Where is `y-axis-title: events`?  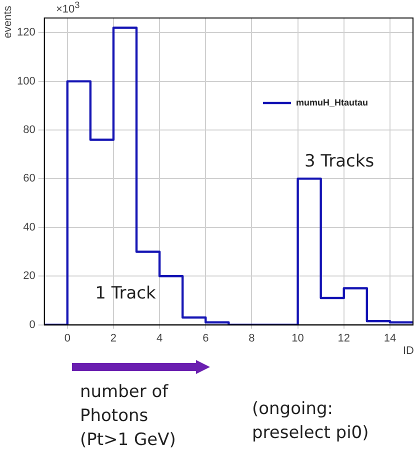 y-axis-title: events is located at coordinates (8, 21).